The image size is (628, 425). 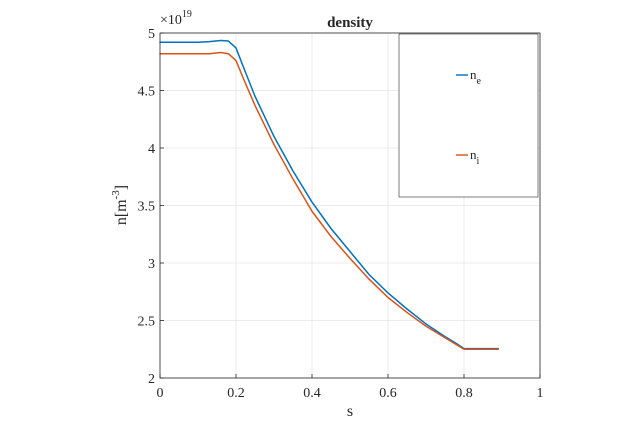 What do you see at coordinates (151, 34) in the screenshot?
I see `y-tick-label: 5` at bounding box center [151, 34].